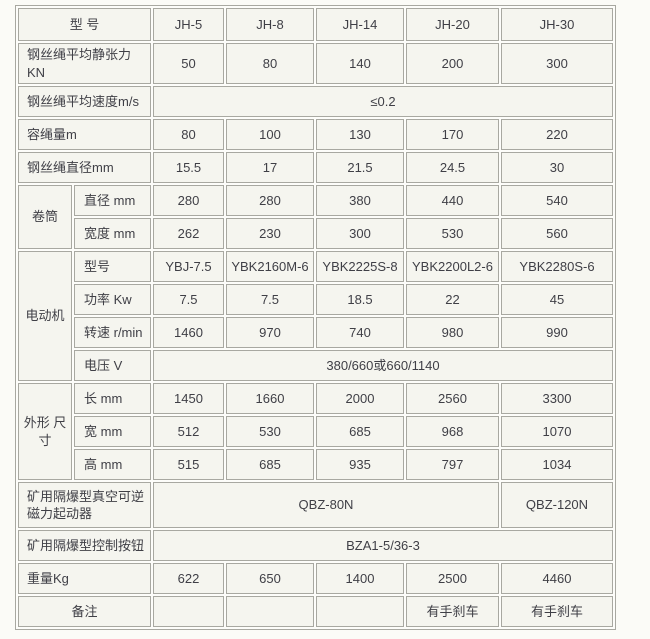  I want to click on dim-height-label: 高 mm, so click(112, 465).